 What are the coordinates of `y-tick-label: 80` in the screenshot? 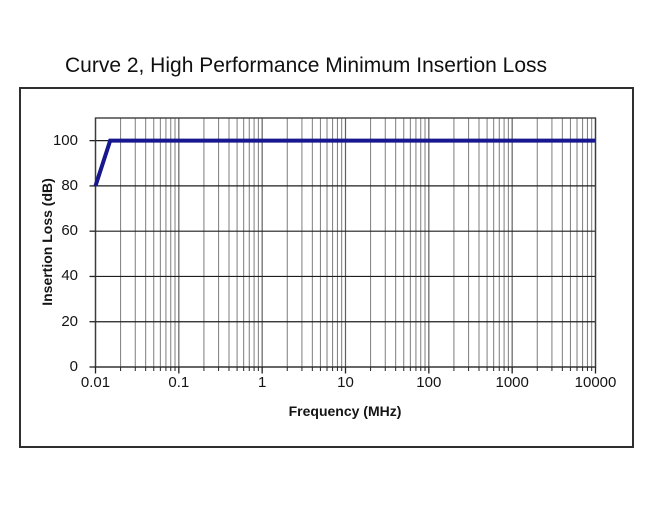 It's located at (69, 185).